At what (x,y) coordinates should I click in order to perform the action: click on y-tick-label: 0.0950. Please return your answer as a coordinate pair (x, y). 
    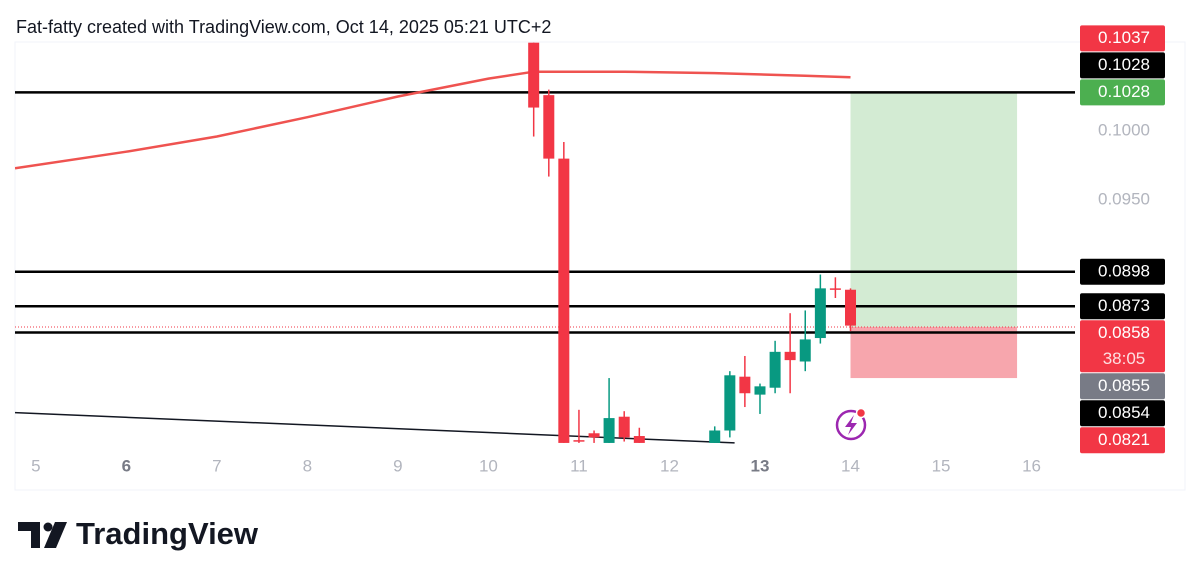
    Looking at the image, I should click on (1124, 199).